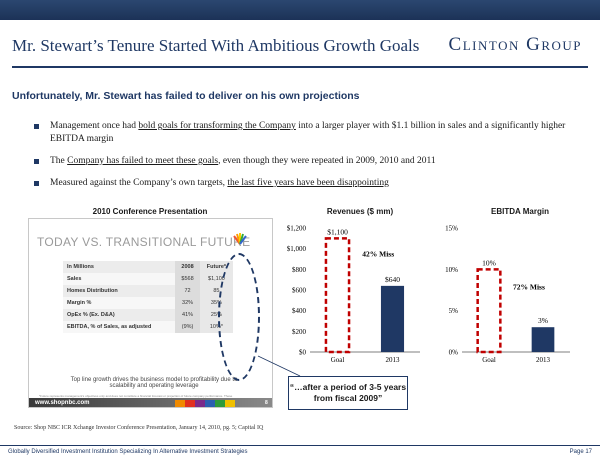  What do you see at coordinates (144, 242) in the screenshot?
I see `embed-heading: TODAY VS. TRANSITIONAL FUTURE` at bounding box center [144, 242].